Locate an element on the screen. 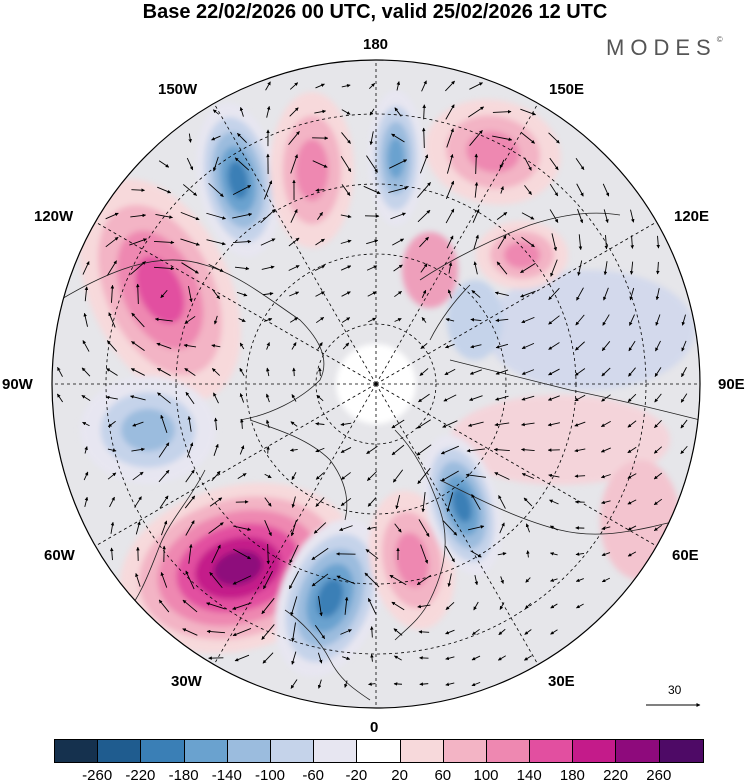 The width and height of the screenshot is (750, 784). colorbar-tick-label: -260 is located at coordinates (97, 775).